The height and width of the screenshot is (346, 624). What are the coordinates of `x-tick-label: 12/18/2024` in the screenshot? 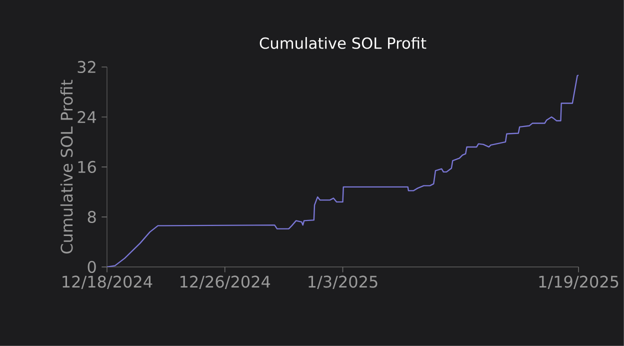 It's located at (107, 283).